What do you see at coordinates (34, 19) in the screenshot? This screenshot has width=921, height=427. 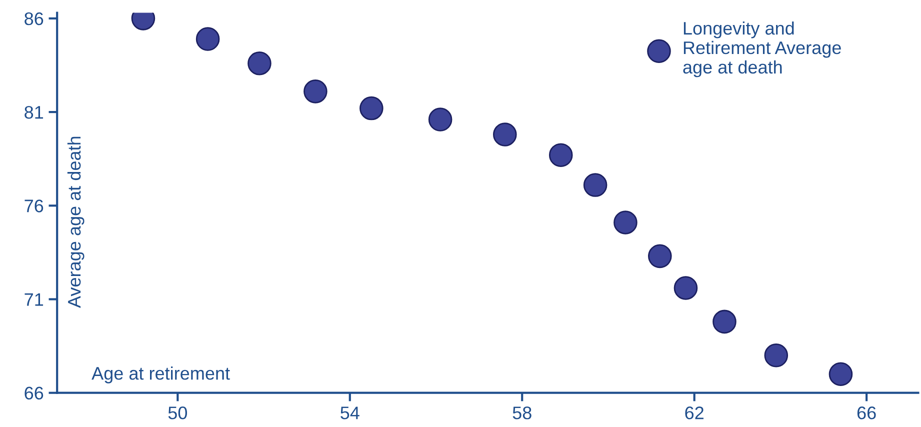 I see `y-tick-label: 86` at bounding box center [34, 19].